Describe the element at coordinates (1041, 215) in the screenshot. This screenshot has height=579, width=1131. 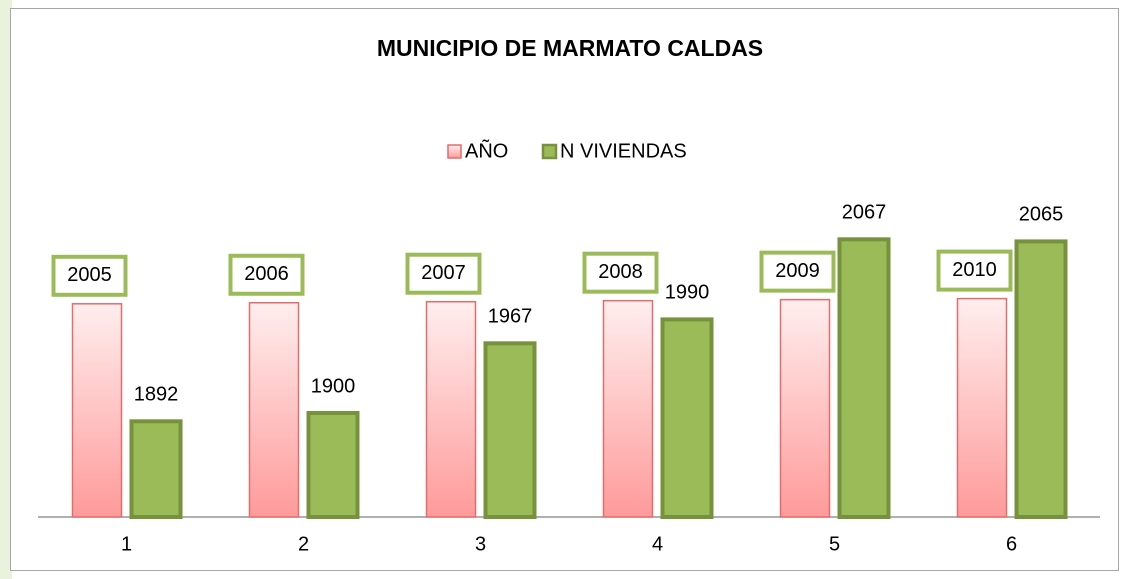
I see `data-label: 2065` at that location.